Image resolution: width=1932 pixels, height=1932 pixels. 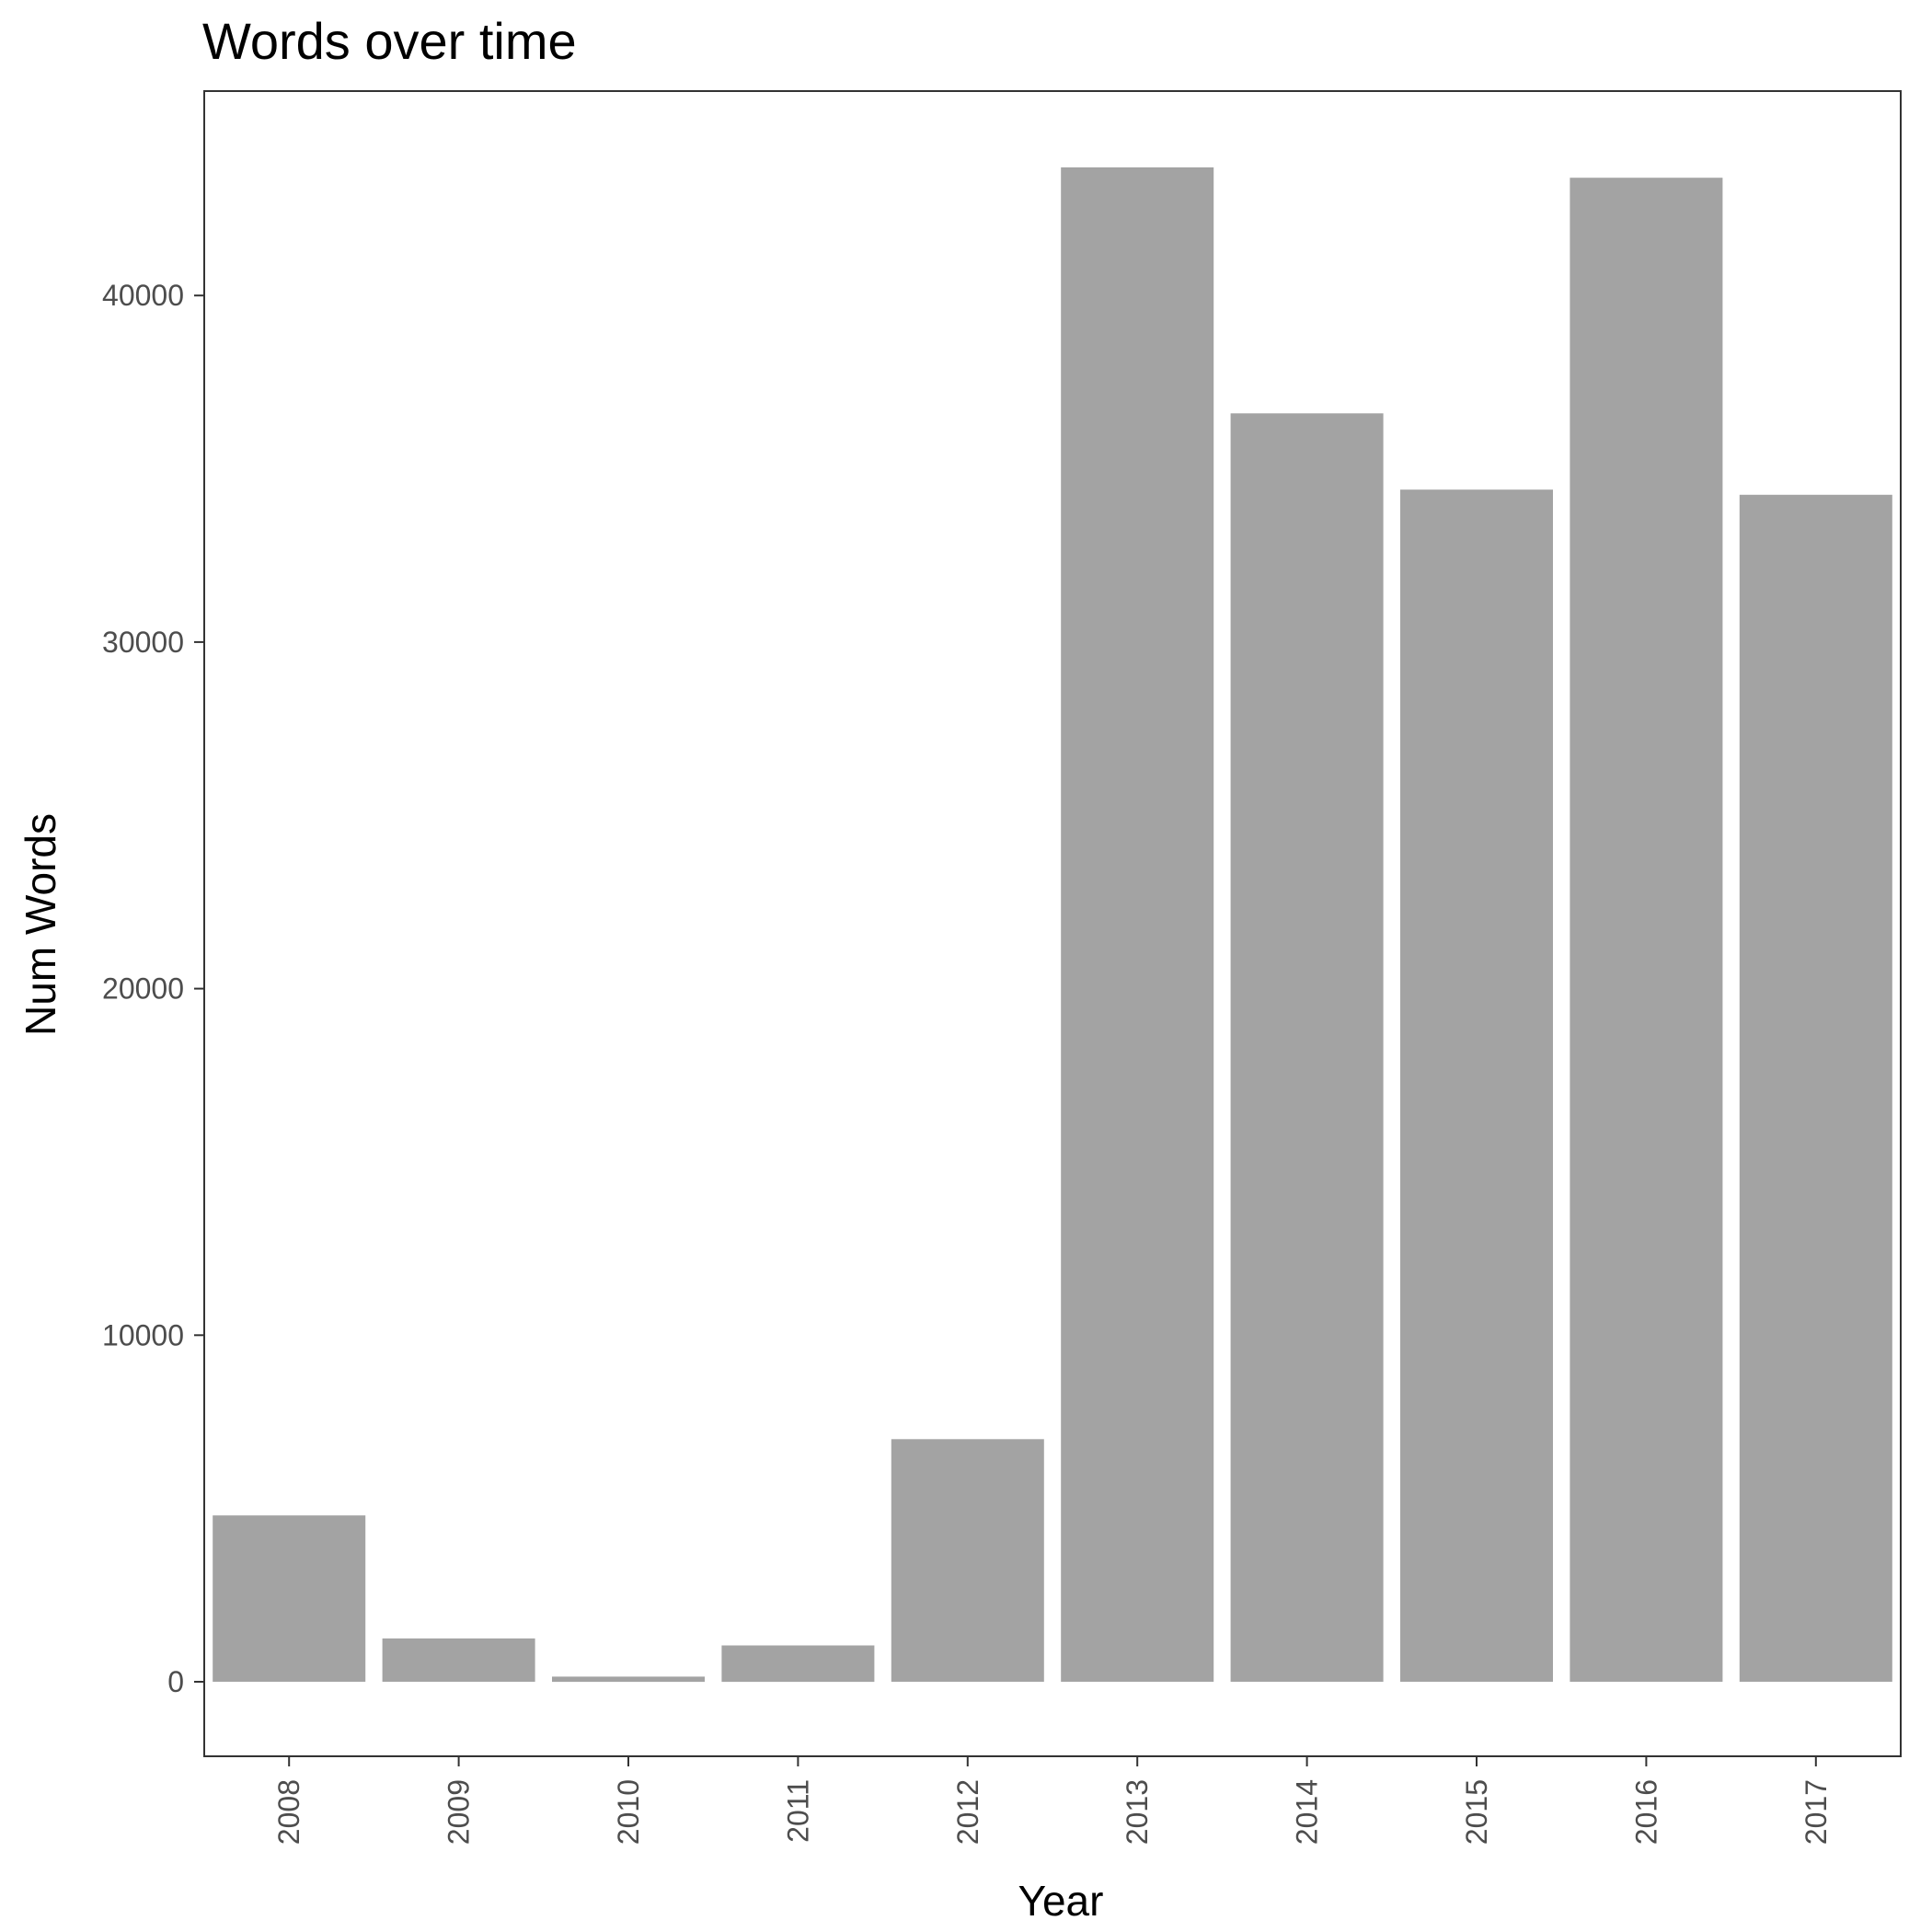 I want to click on x-axis-title: Year, so click(x=1061, y=1901).